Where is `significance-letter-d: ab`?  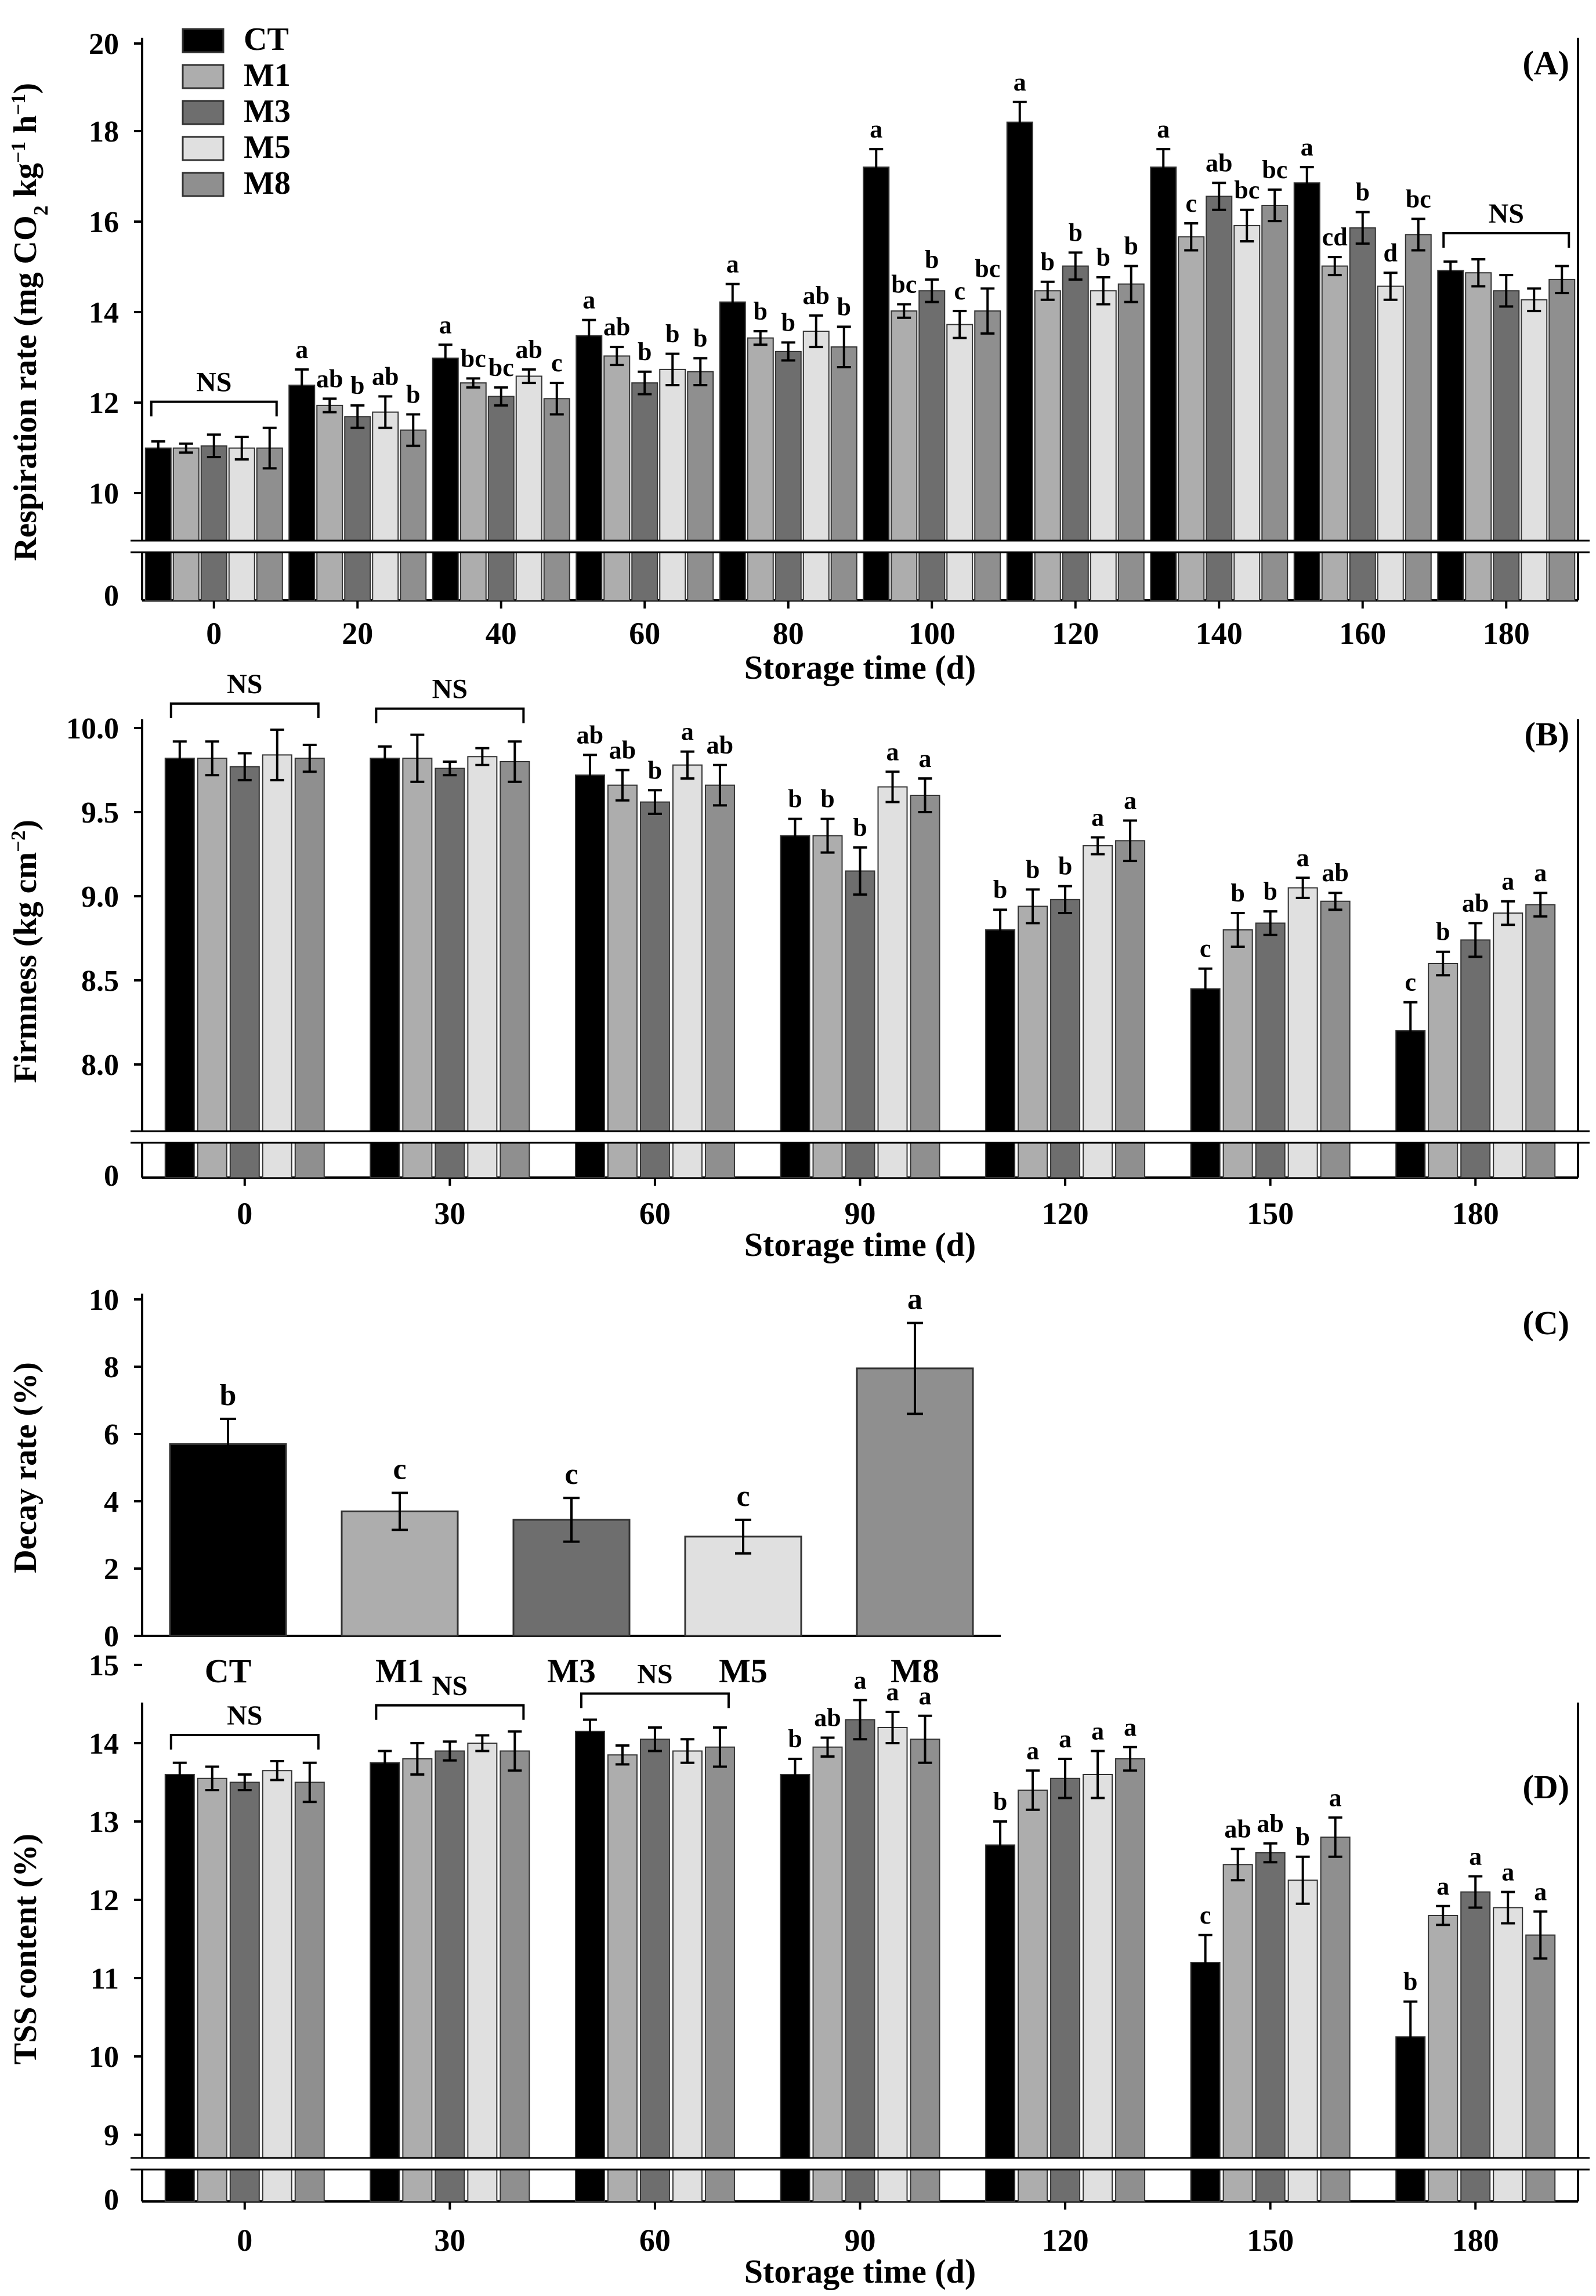
significance-letter-d: ab is located at coordinates (1237, 1829).